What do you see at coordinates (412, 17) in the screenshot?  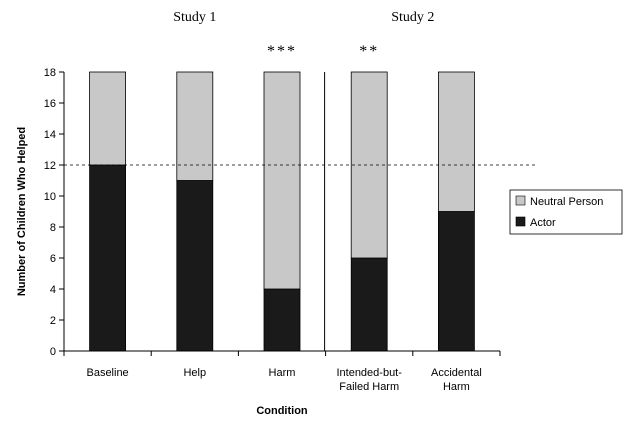 I see `group-label: Study 2` at bounding box center [412, 17].